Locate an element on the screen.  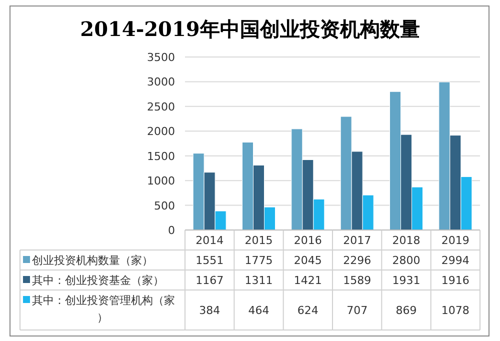
y-tick-label: 0 is located at coordinates (171, 230).